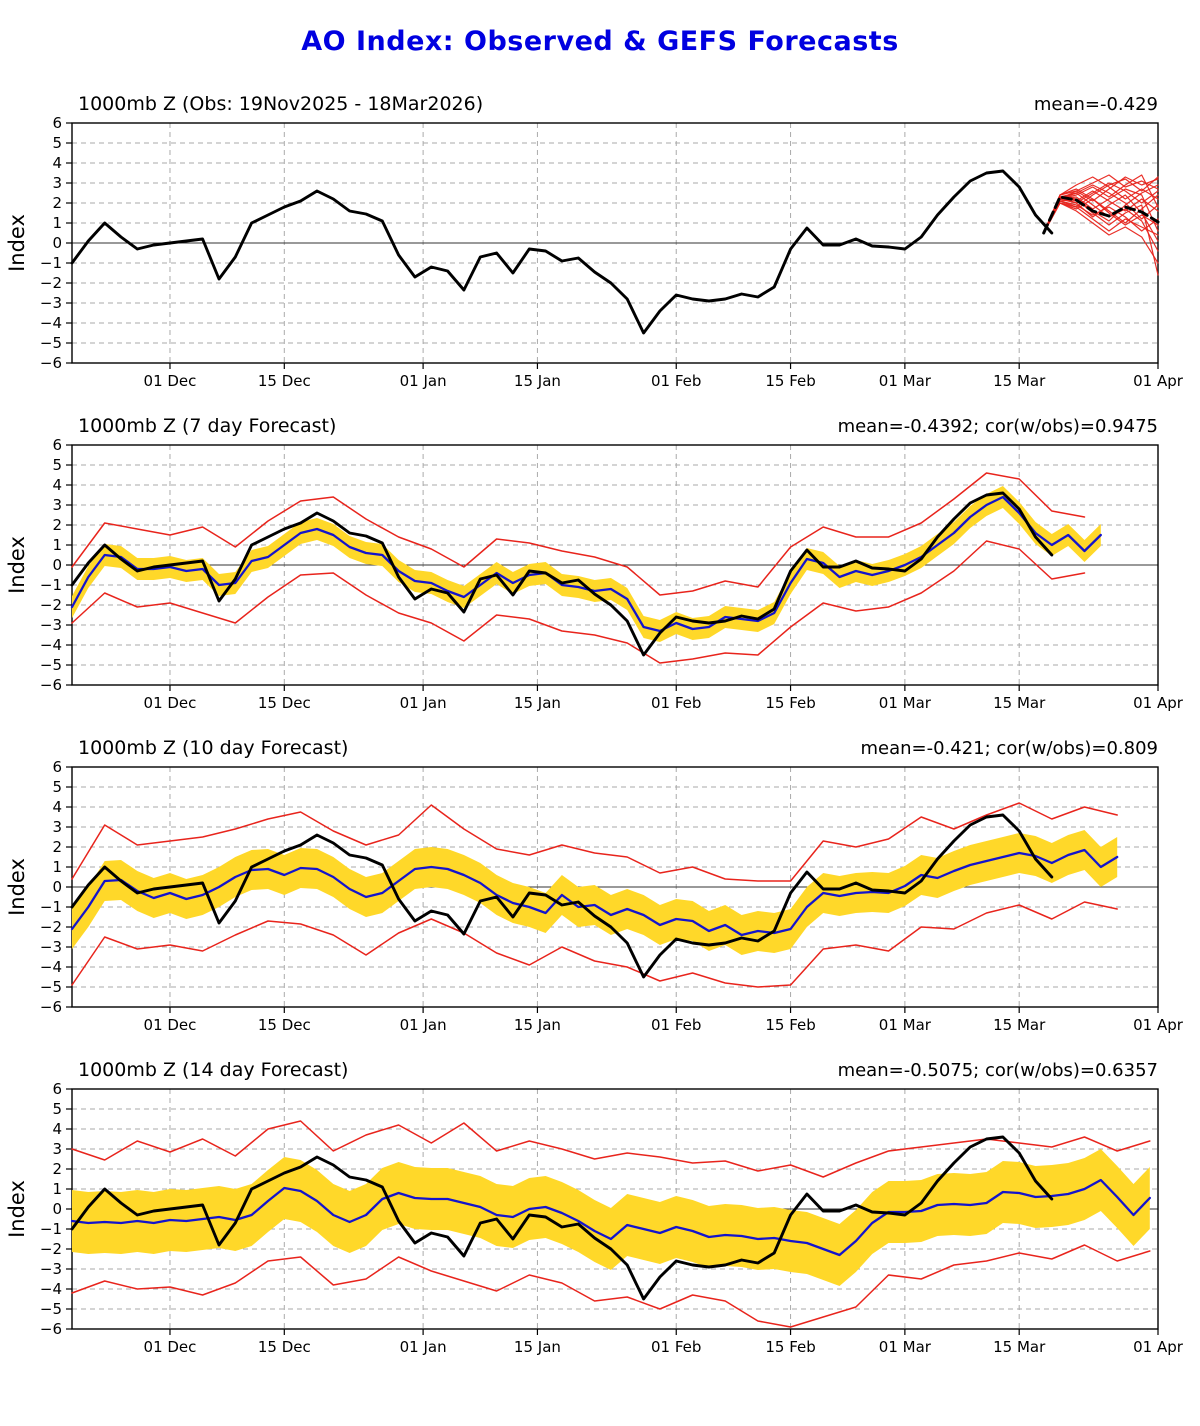  What do you see at coordinates (600, 41) in the screenshot?
I see `page-title: AO Index: Observed & GEFS Forecasts` at bounding box center [600, 41].